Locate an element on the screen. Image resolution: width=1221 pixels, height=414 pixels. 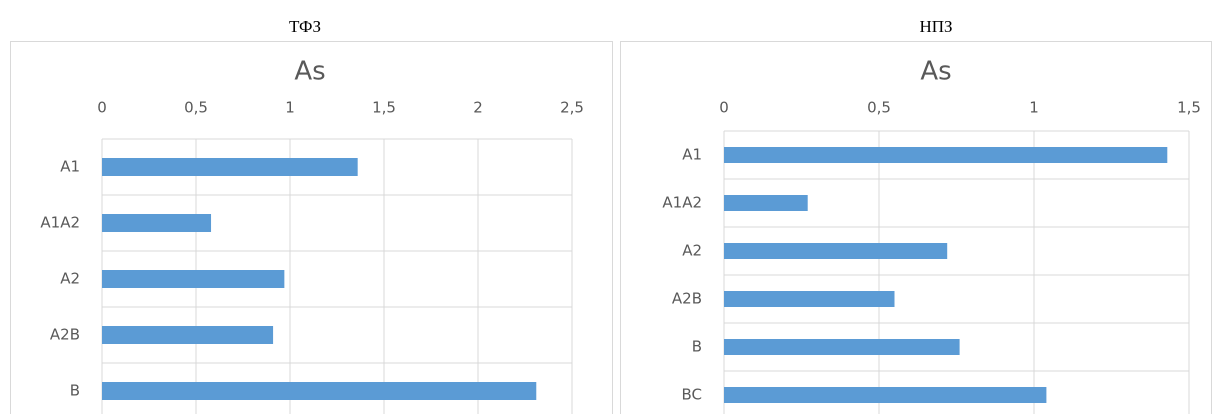
chart-caption: НПЗ is located at coordinates (935, 26).